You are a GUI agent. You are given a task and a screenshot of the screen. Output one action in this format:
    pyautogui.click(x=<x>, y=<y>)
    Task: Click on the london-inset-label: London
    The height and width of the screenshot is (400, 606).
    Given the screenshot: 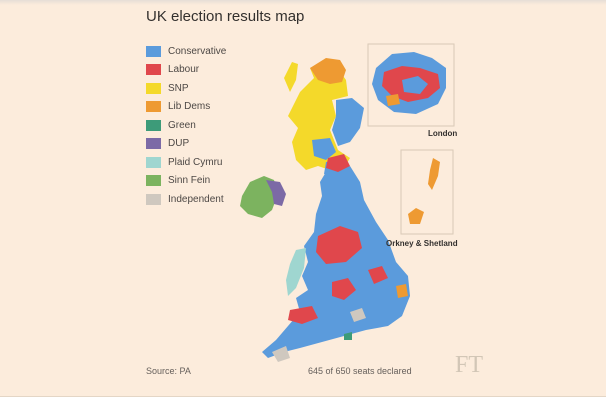 What is the action you would take?
    pyautogui.click(x=443, y=133)
    